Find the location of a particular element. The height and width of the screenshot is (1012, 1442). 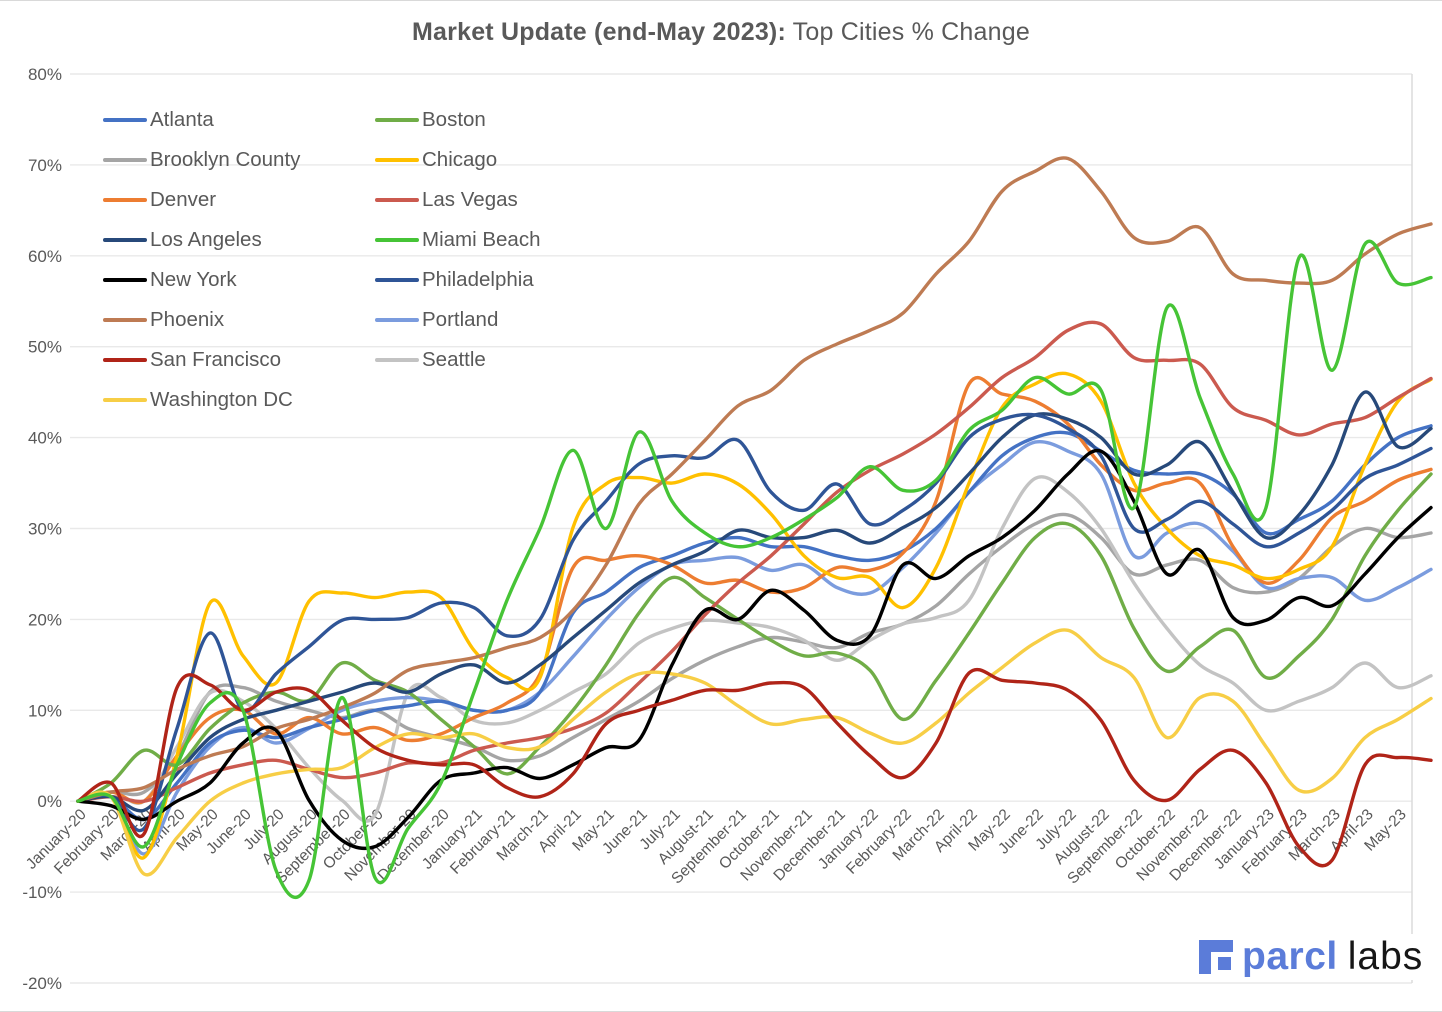

legend-item-new-york: New York is located at coordinates (239, 280).